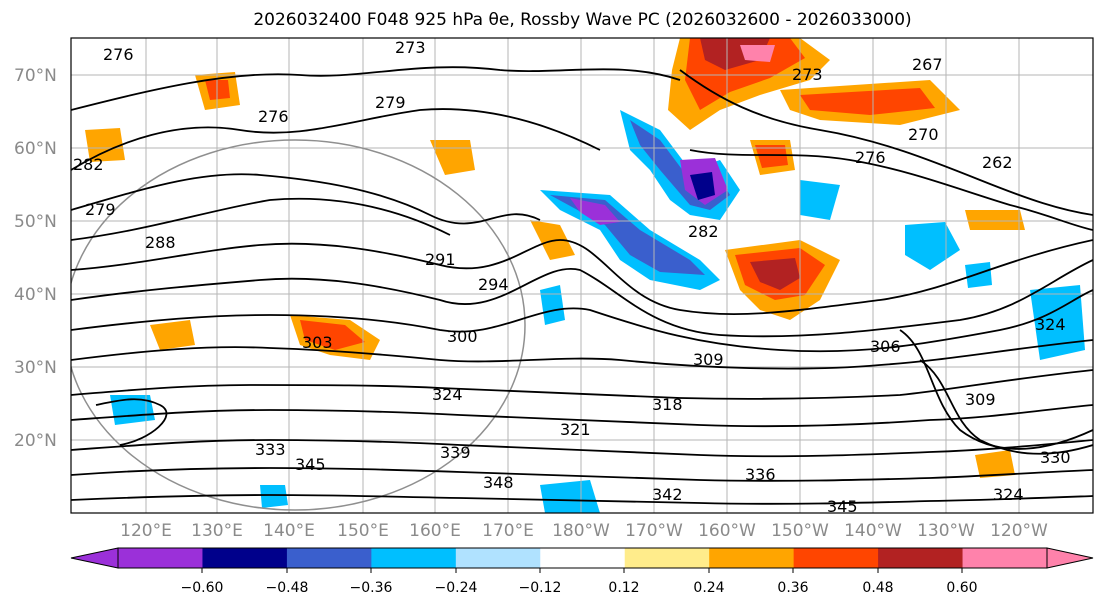 The height and width of the screenshot is (606, 1105). Describe the element at coordinates (493, 284) in the screenshot. I see `contour-label: 294` at that location.